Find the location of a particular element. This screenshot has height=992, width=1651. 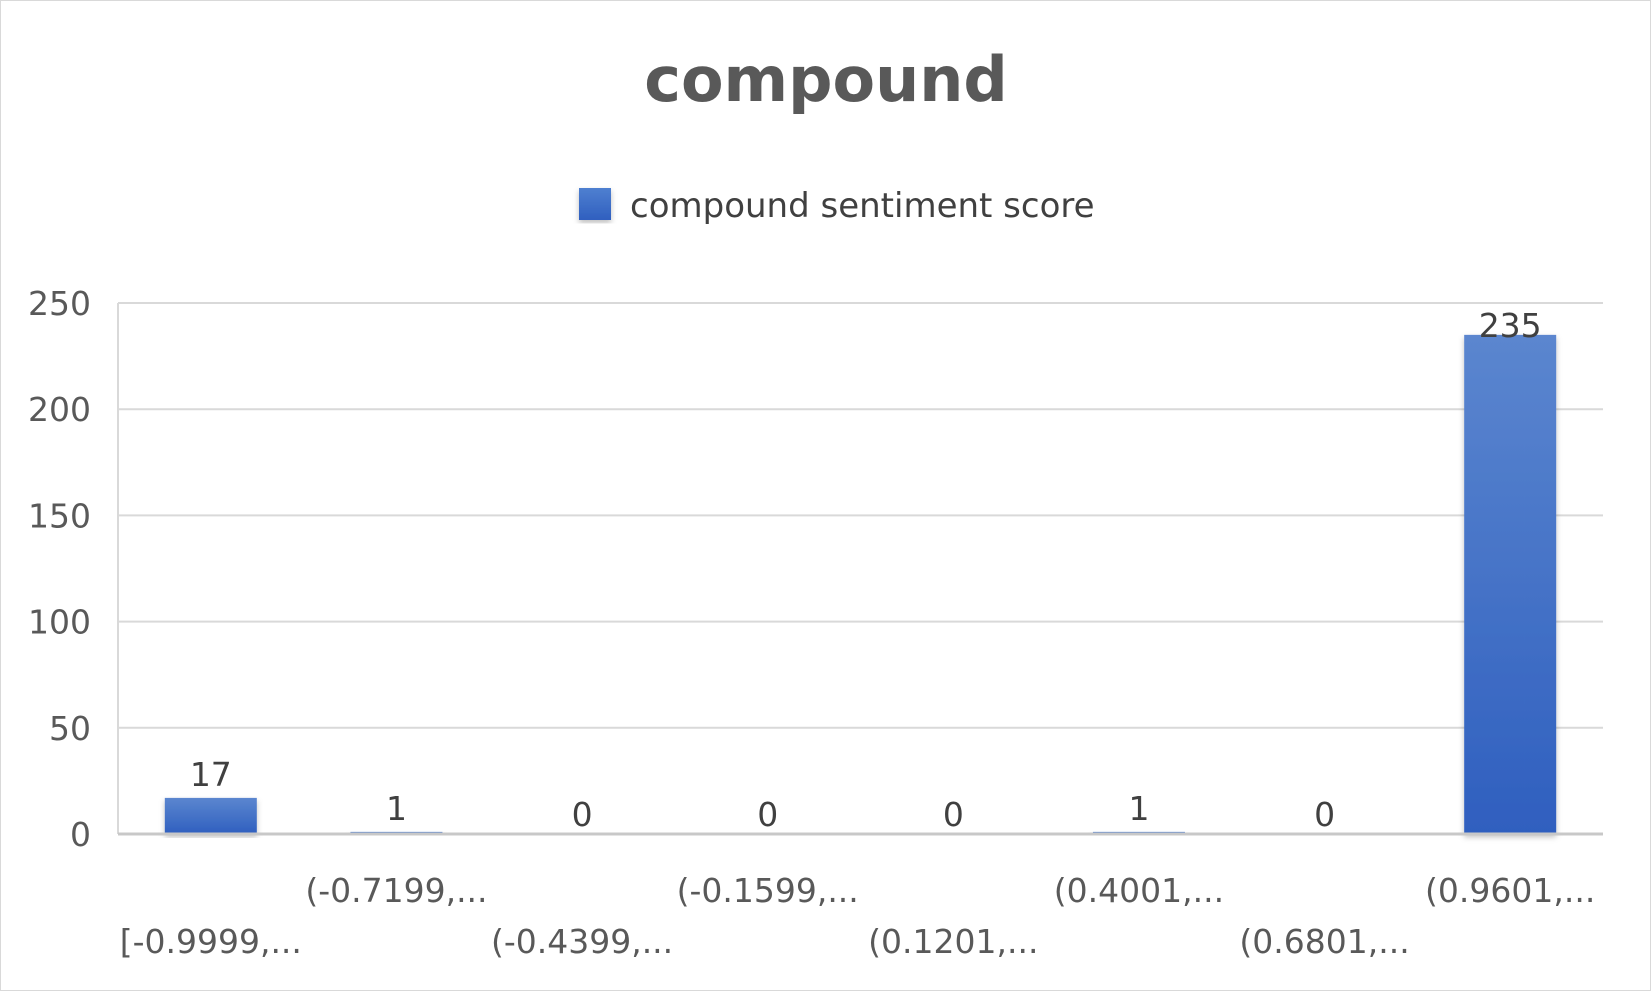

y-tick-label: 0 is located at coordinates (80, 834).